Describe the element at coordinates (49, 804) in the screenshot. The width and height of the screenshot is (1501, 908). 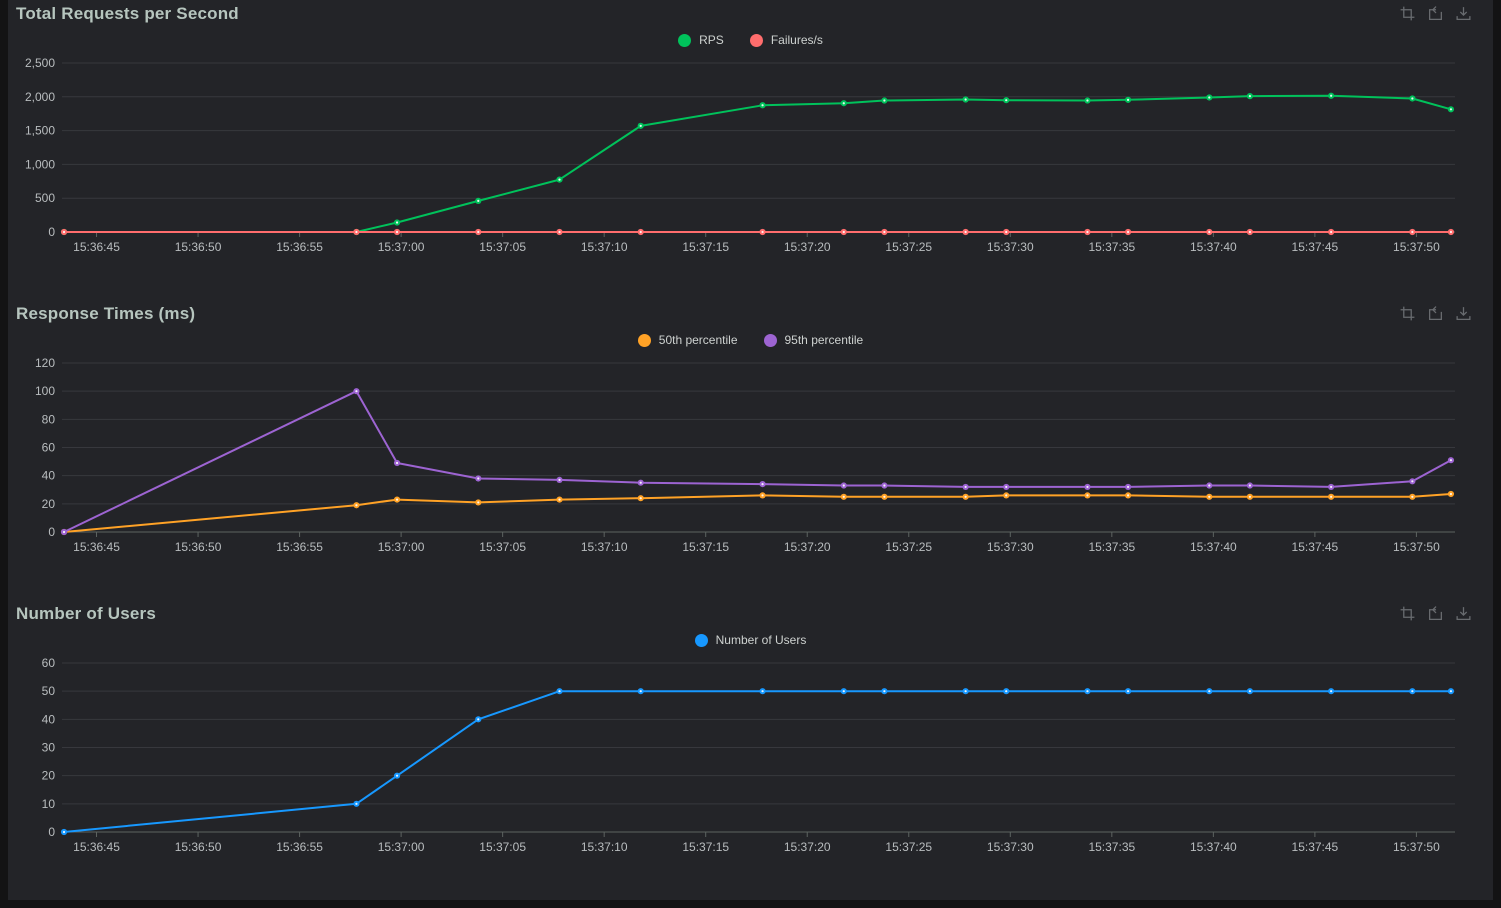
I see `svg-text: 10` at that location.